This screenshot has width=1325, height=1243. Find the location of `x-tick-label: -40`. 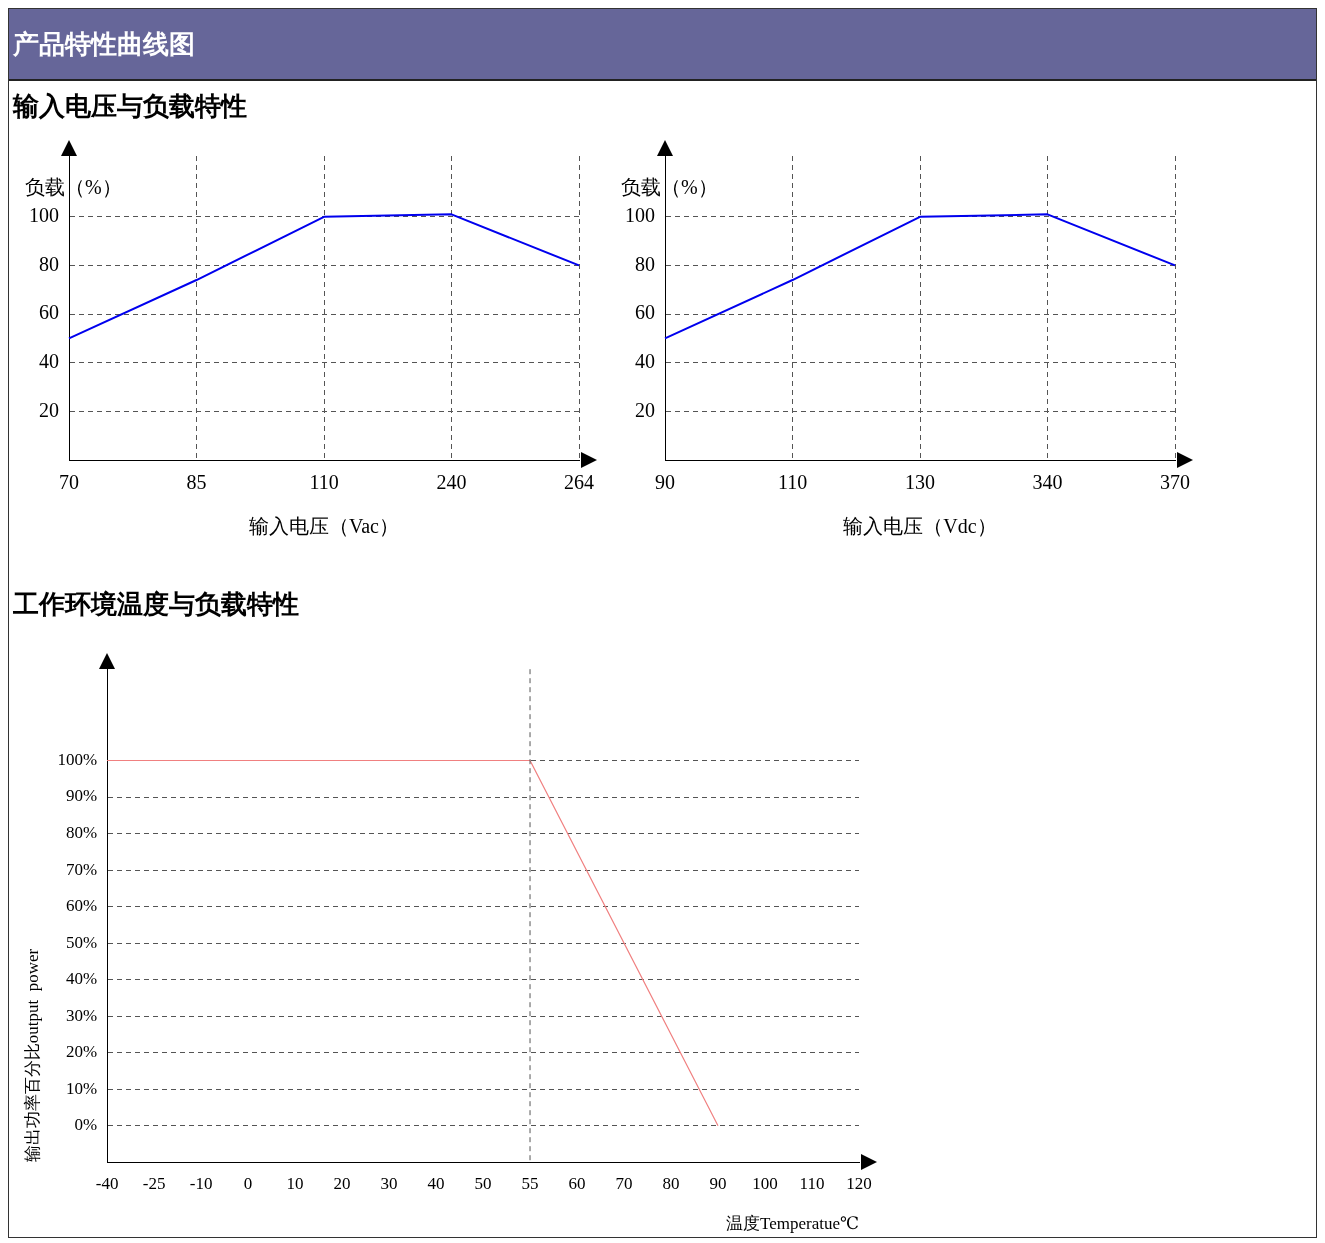

x-tick-label: -40 is located at coordinates (107, 1183).